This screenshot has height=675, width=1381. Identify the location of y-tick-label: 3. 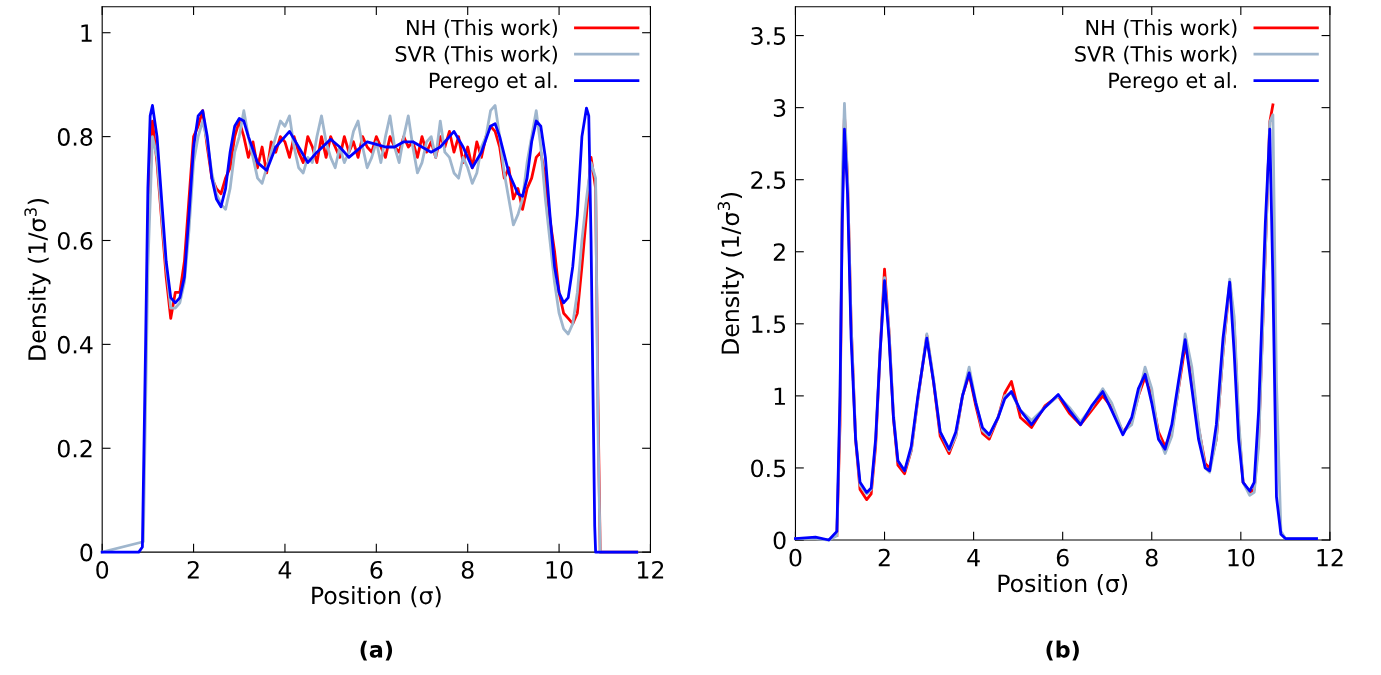
(779, 108).